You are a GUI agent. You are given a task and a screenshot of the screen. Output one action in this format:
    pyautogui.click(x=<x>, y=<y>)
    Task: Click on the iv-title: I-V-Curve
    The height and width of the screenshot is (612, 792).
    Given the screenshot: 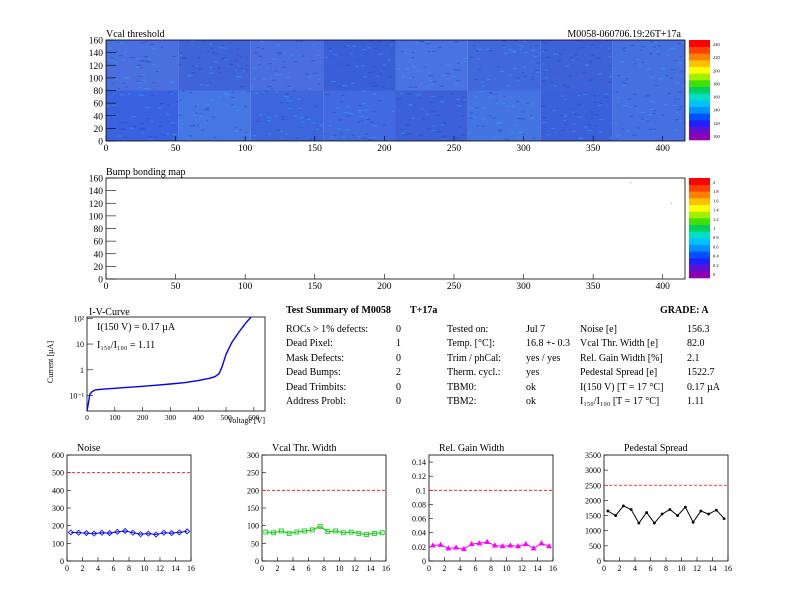 What is the action you would take?
    pyautogui.click(x=109, y=312)
    